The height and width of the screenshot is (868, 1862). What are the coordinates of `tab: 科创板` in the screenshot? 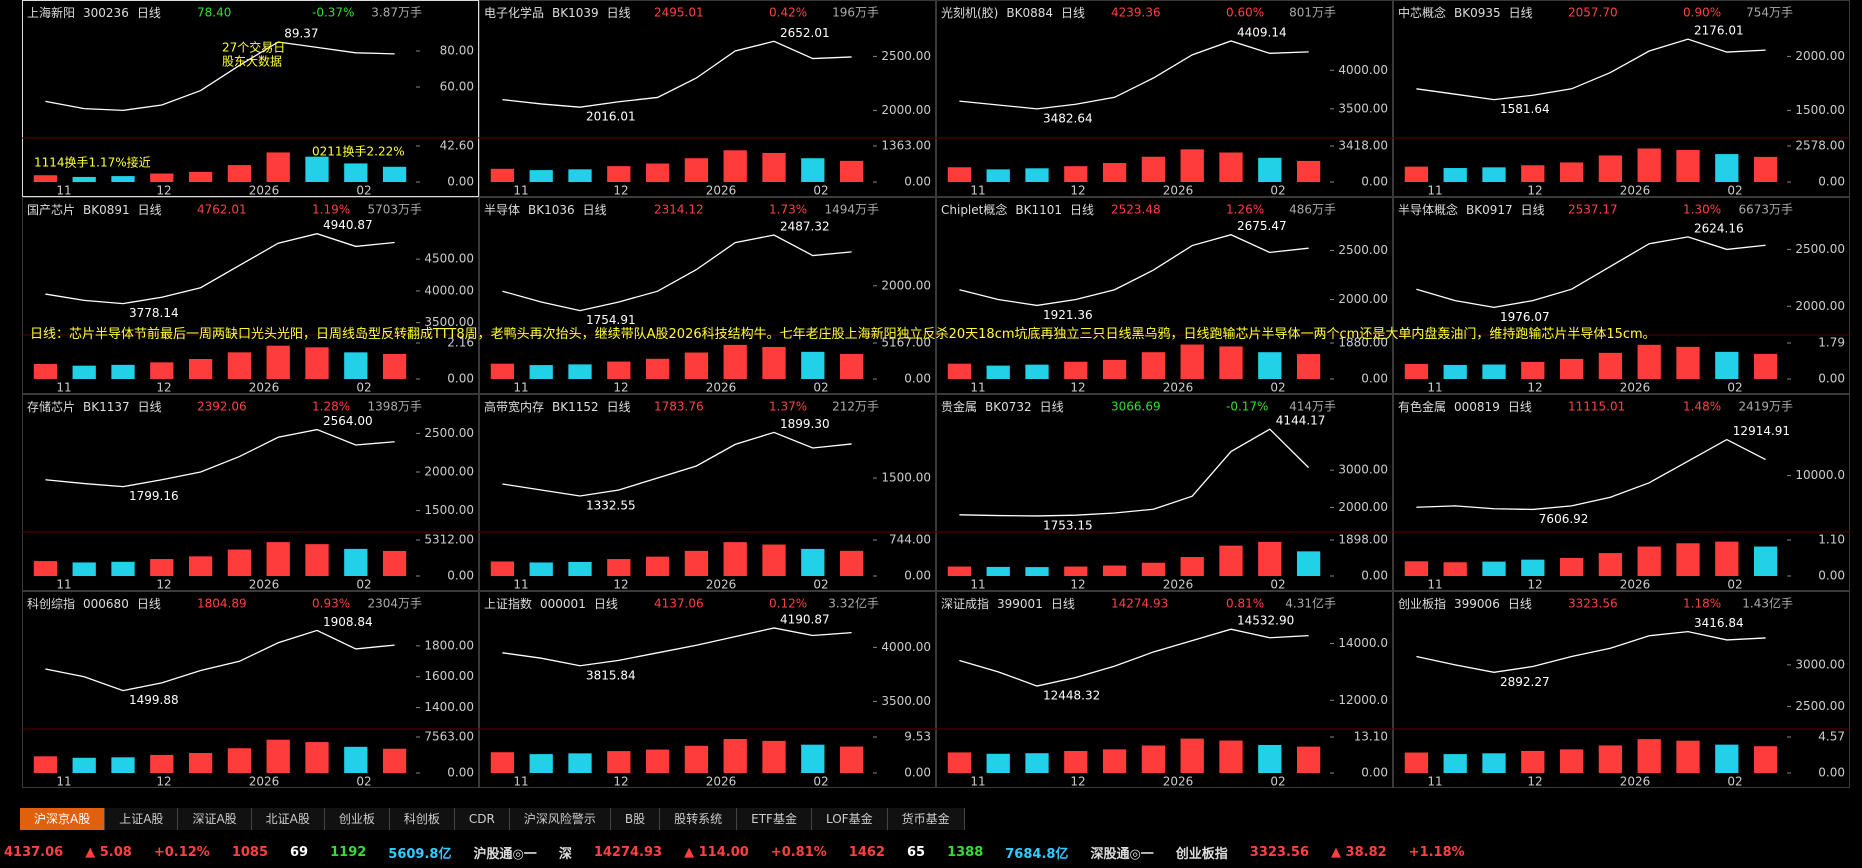 It's located at (422, 819).